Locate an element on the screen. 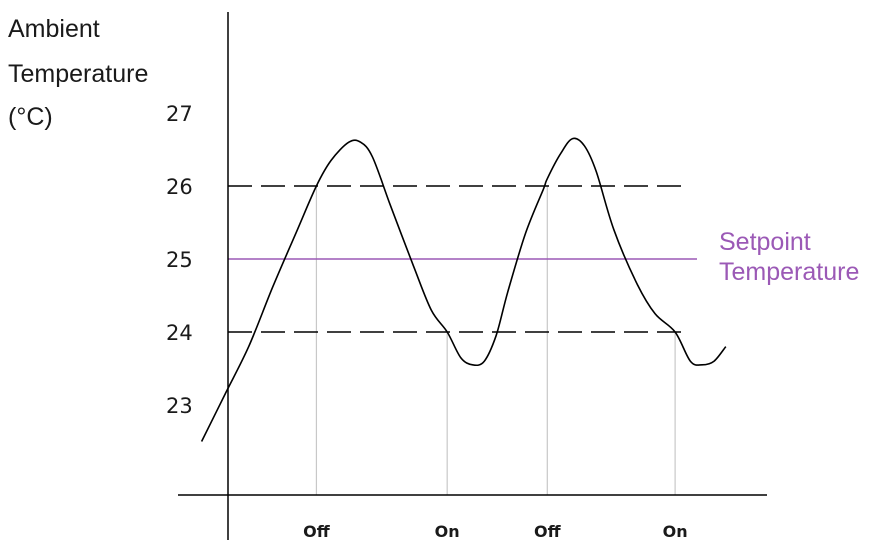 The height and width of the screenshot is (545, 888). y-tick-label: 26 is located at coordinates (179, 187).